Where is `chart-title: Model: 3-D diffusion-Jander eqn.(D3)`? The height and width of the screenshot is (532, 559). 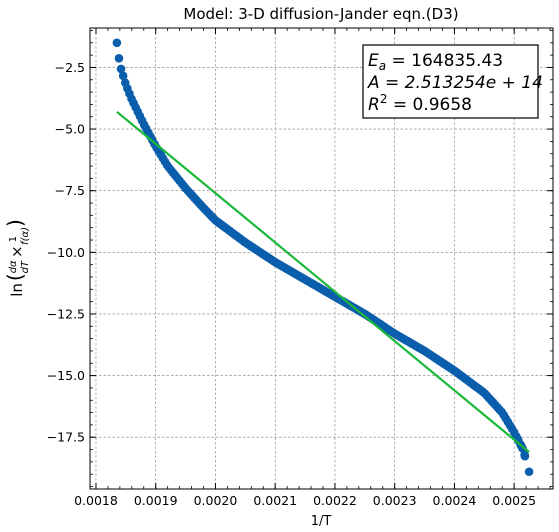 chart-title: Model: 3-D diffusion-Jander eqn.(D3) is located at coordinates (320, 14).